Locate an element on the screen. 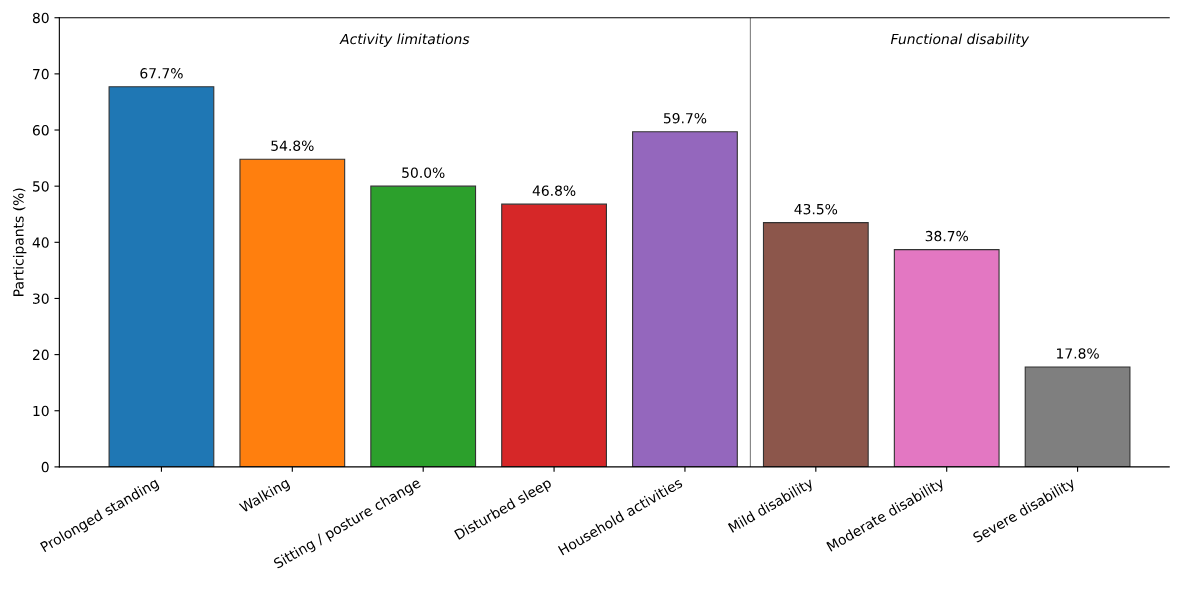  data-label: 54.8% is located at coordinates (292, 145).